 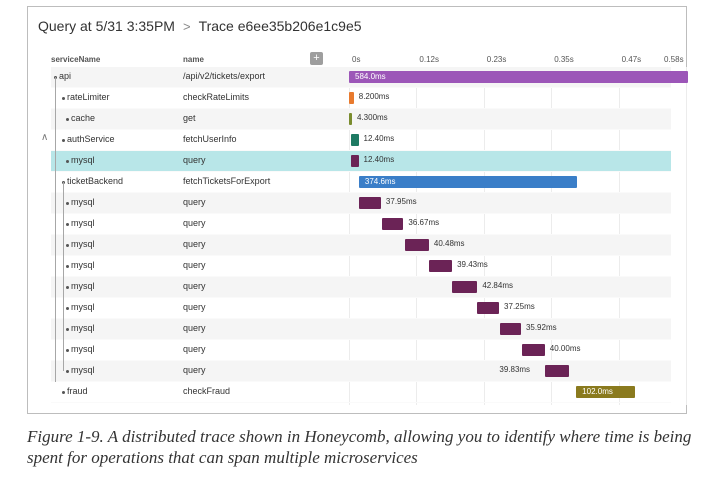 What do you see at coordinates (401, 201) in the screenshot?
I see `span-duration-label: 37.95ms` at bounding box center [401, 201].